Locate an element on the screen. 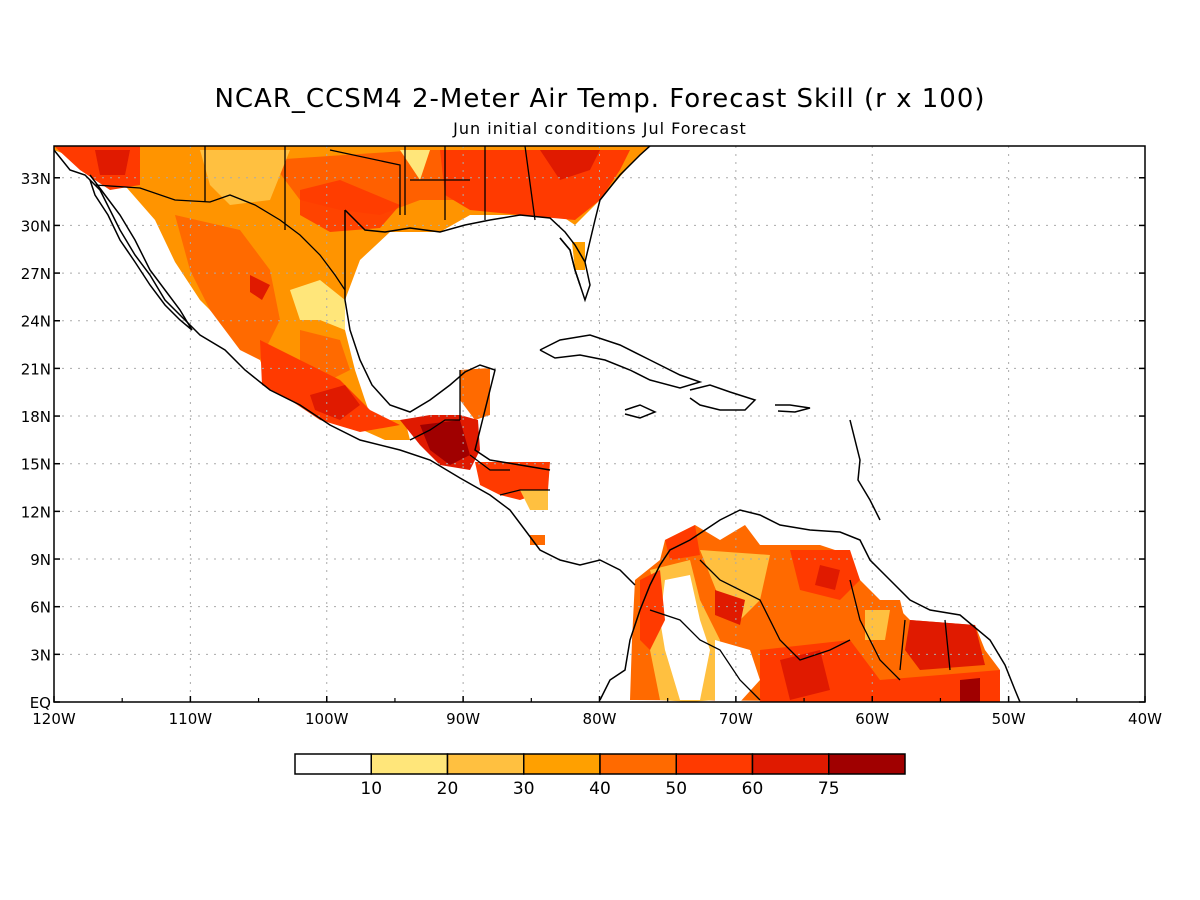  skill-region-venezuela-core is located at coordinates (730, 607).